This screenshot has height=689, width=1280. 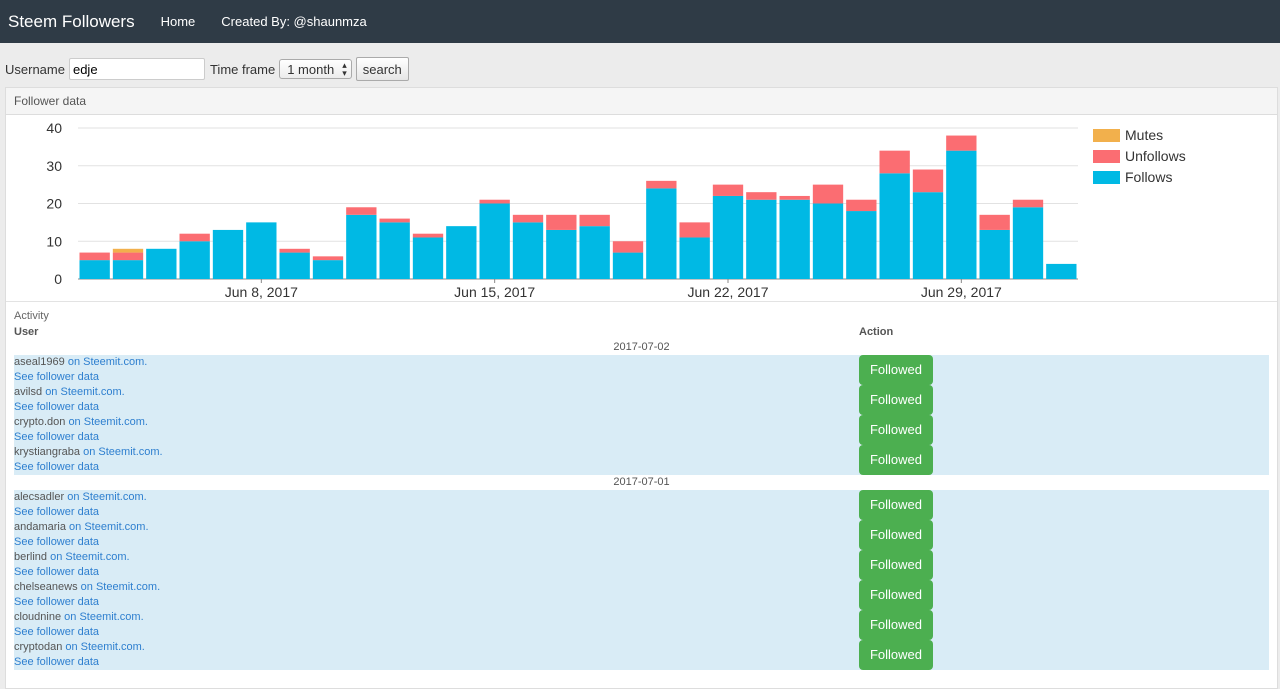 What do you see at coordinates (40, 422) in the screenshot?
I see `username-text: crypto.don` at bounding box center [40, 422].